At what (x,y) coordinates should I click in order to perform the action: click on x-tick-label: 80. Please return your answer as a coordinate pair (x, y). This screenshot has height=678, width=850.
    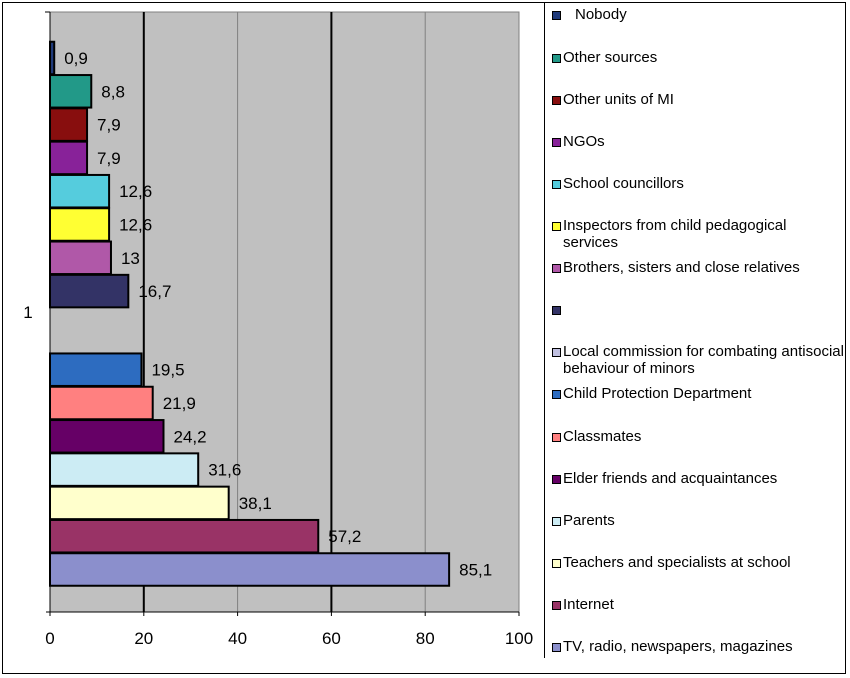
    Looking at the image, I should click on (425, 638).